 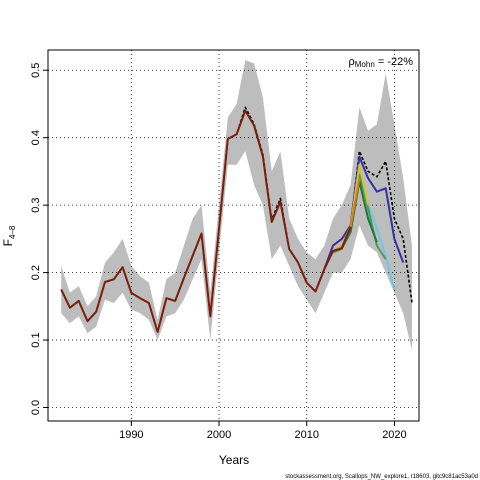 I want to click on y-tick-label: 0.3, so click(x=36, y=204).